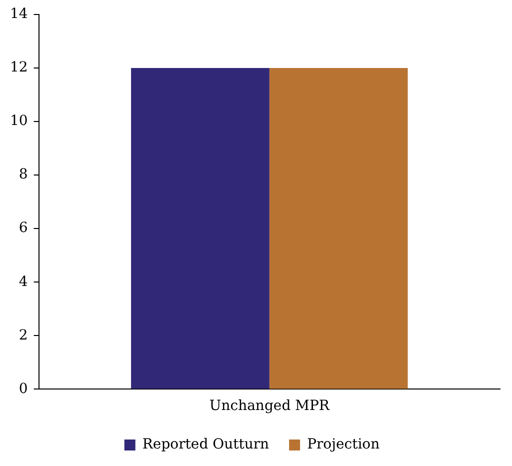 This screenshot has height=466, width=512. I want to click on y-tick-label: 12, so click(19, 68).